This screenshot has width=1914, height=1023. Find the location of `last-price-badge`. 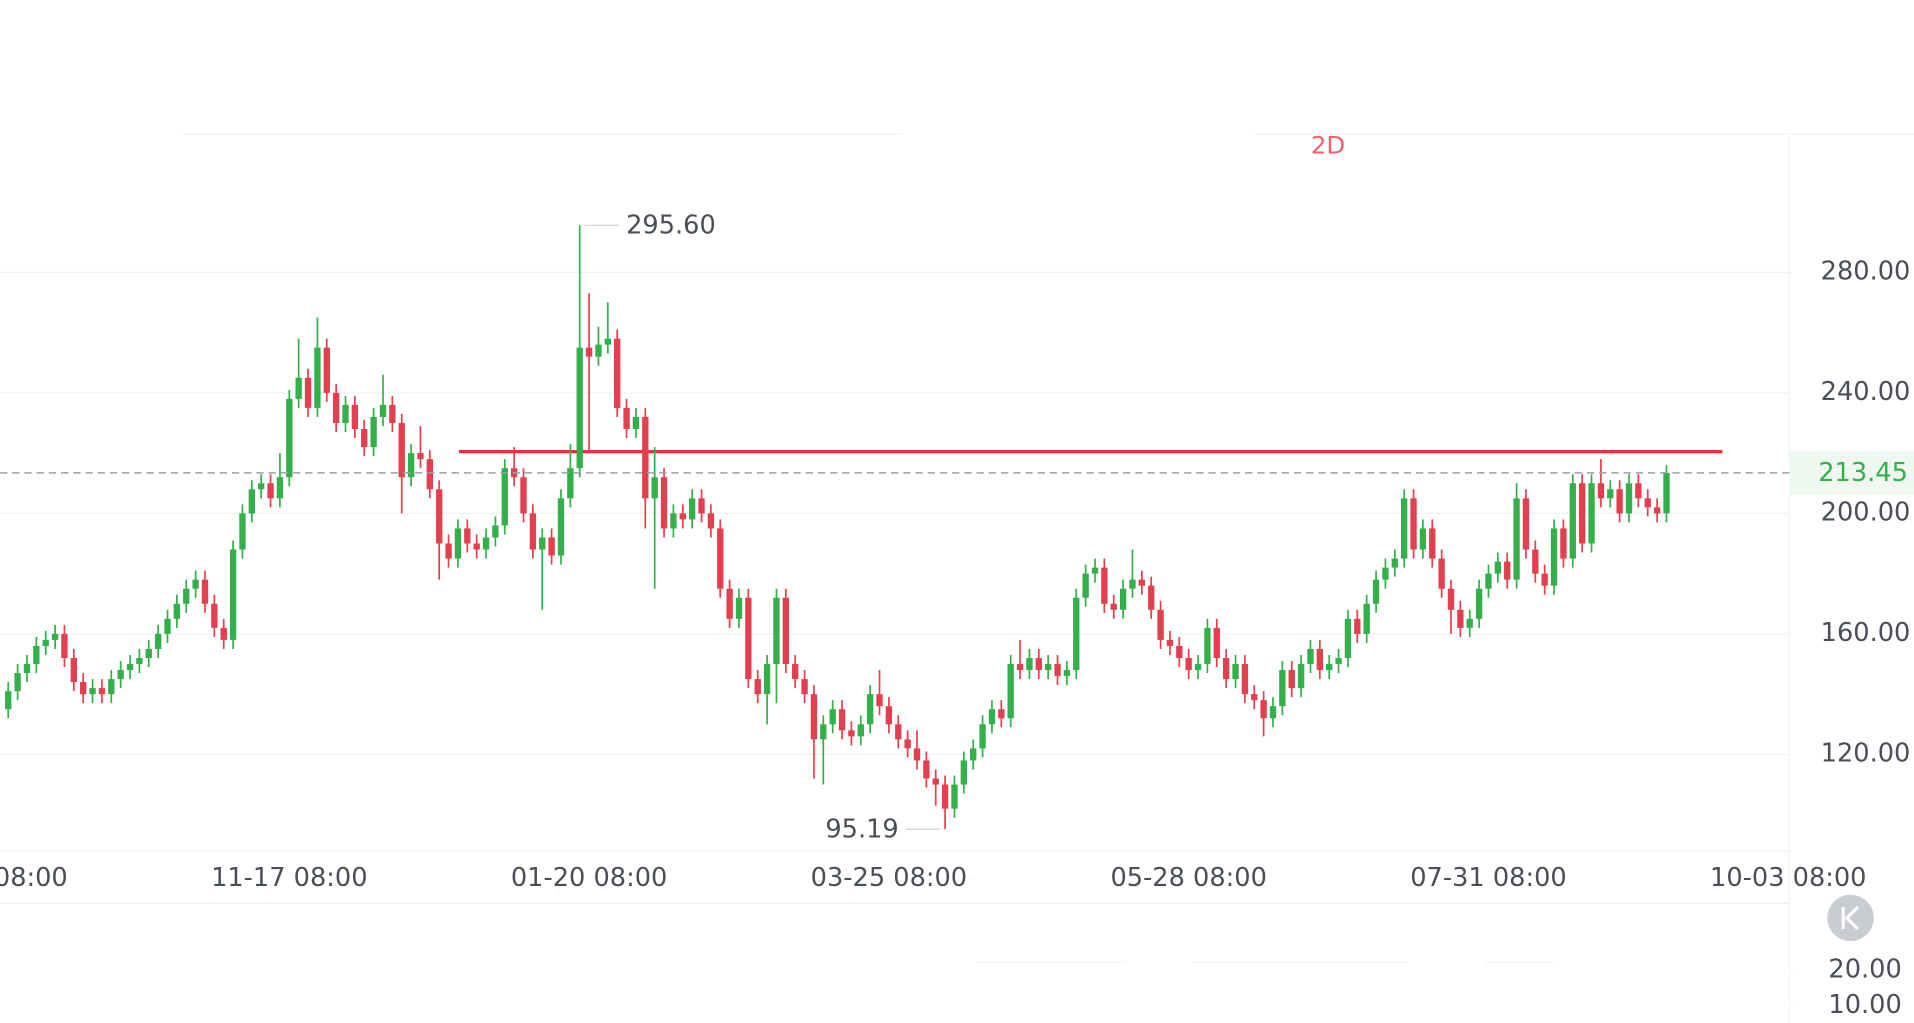

last-price-badge is located at coordinates (1851, 472).